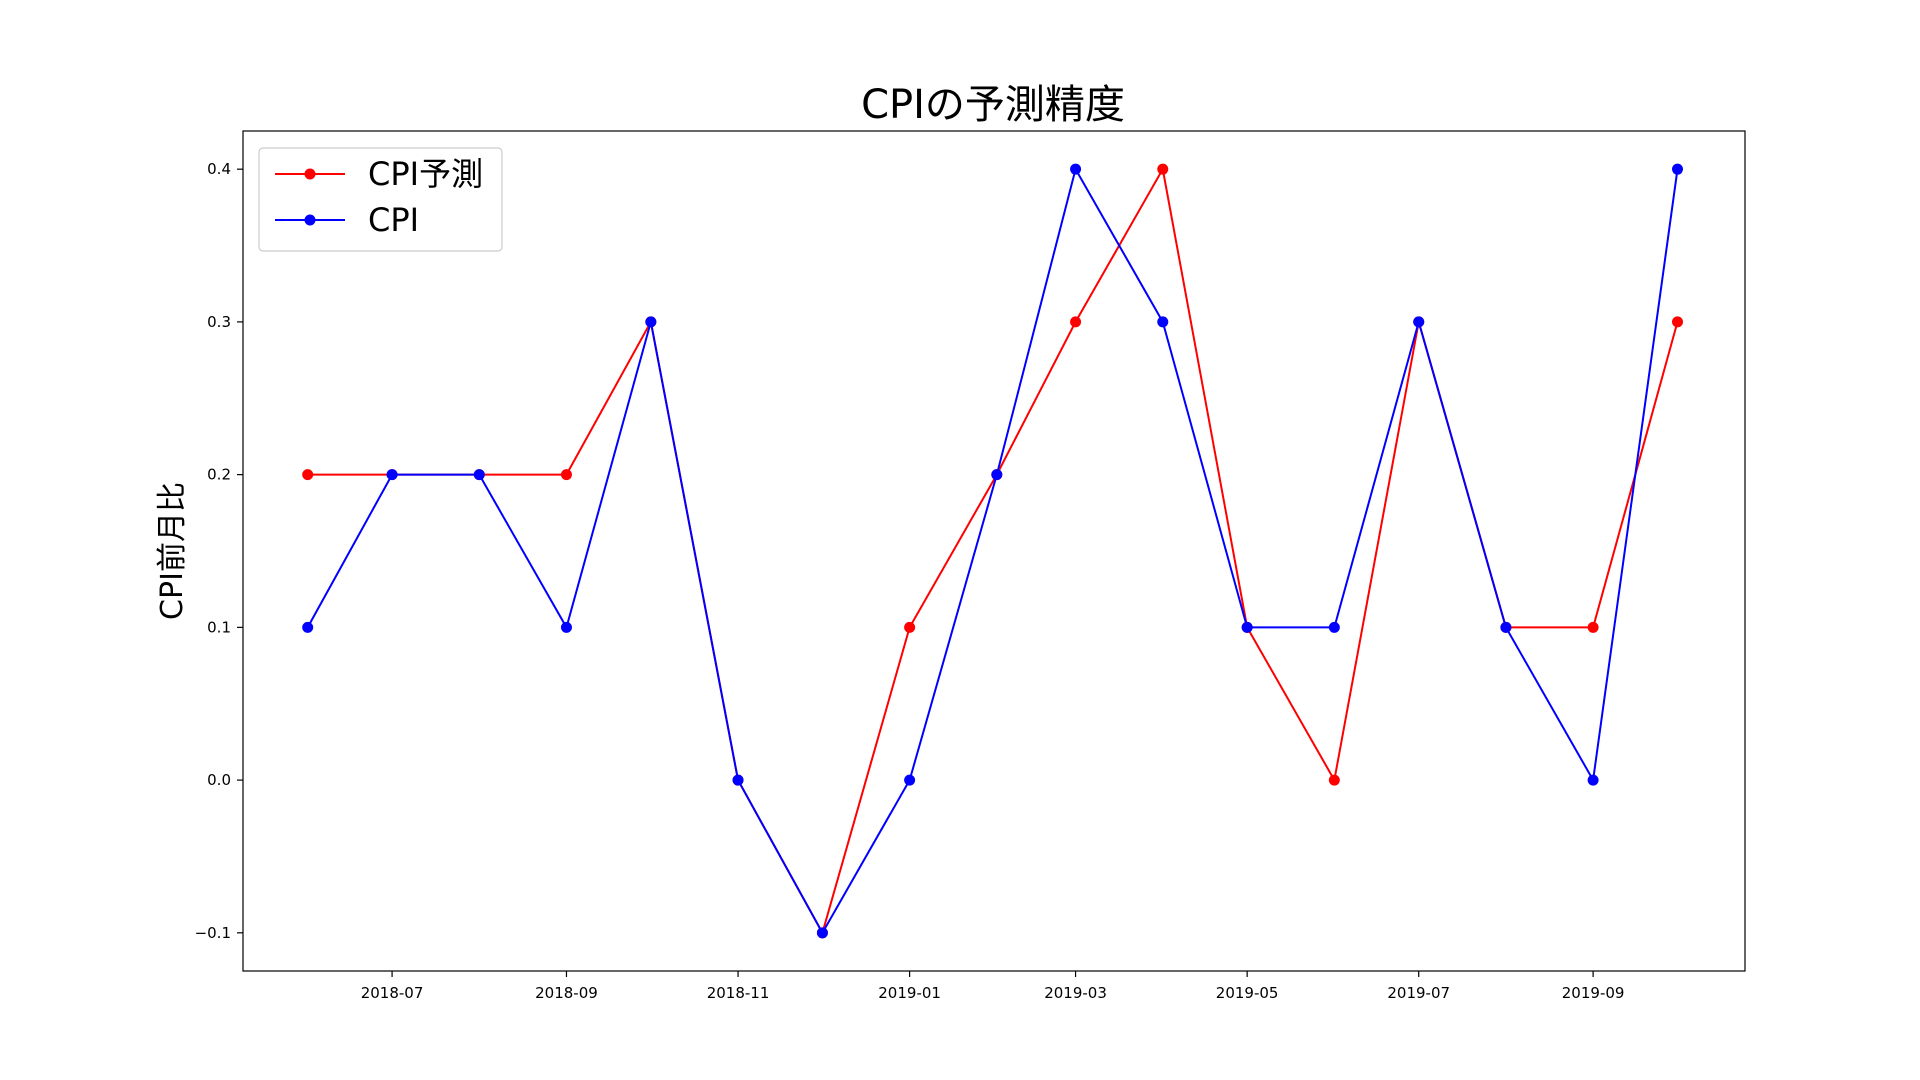 The height and width of the screenshot is (1080, 1920). Describe the element at coordinates (738, 993) in the screenshot. I see `x-tick-label: 2018-11` at that location.